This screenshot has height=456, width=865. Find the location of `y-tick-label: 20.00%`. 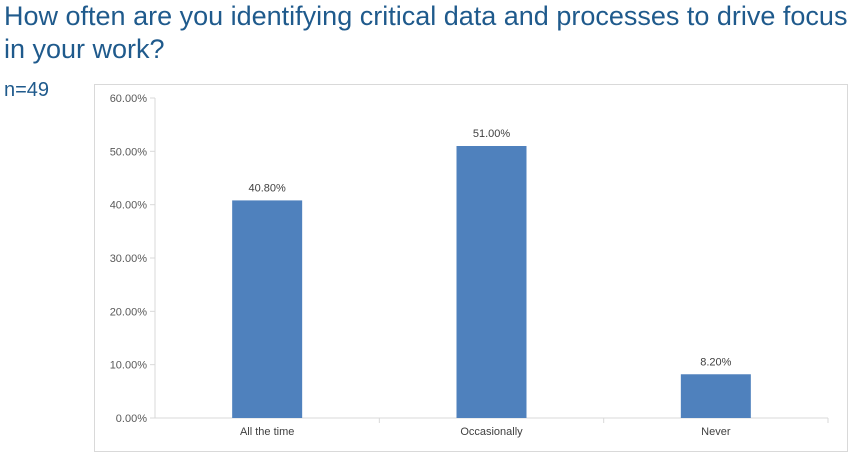

y-tick-label: 20.00% is located at coordinates (129, 312).